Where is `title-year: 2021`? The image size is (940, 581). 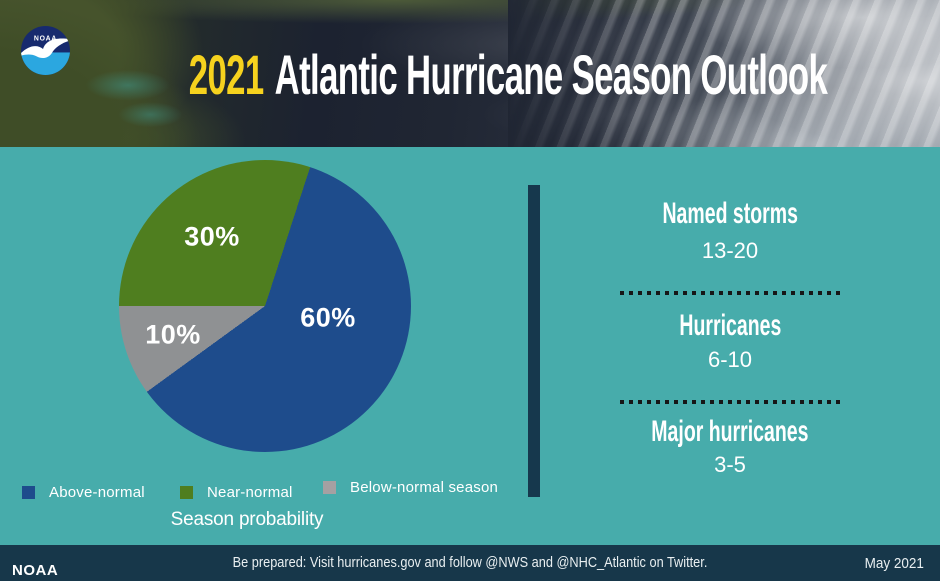 title-year: 2021 is located at coordinates (226, 74).